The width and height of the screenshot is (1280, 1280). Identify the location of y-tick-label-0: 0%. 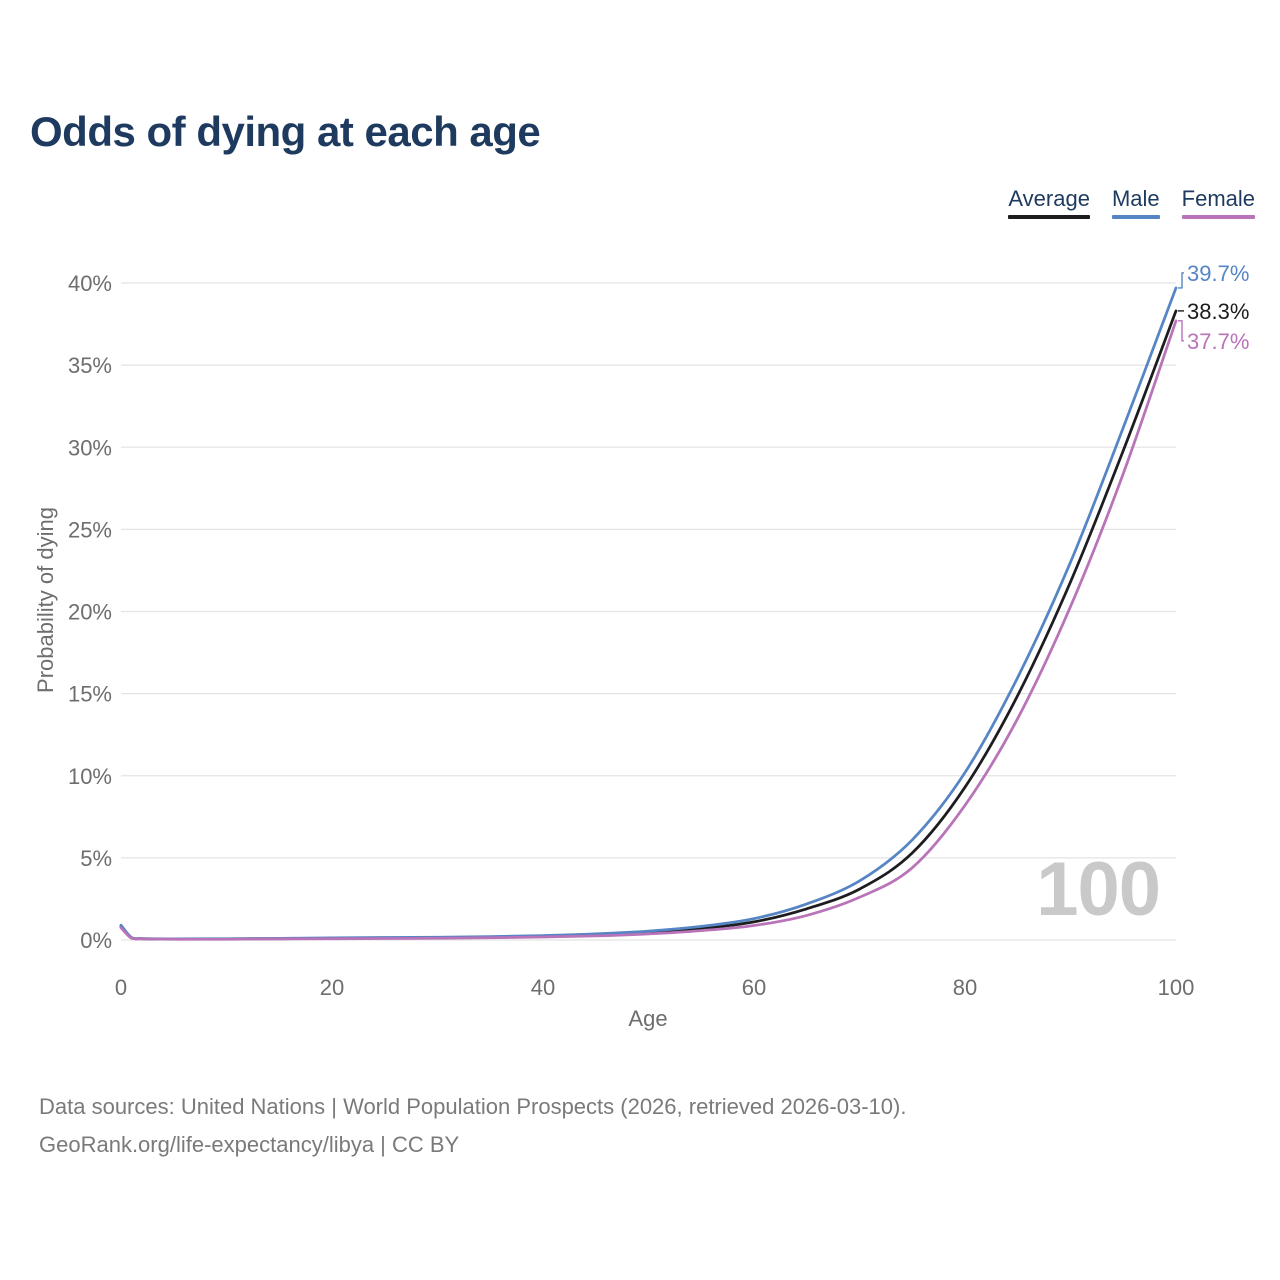
(96, 940).